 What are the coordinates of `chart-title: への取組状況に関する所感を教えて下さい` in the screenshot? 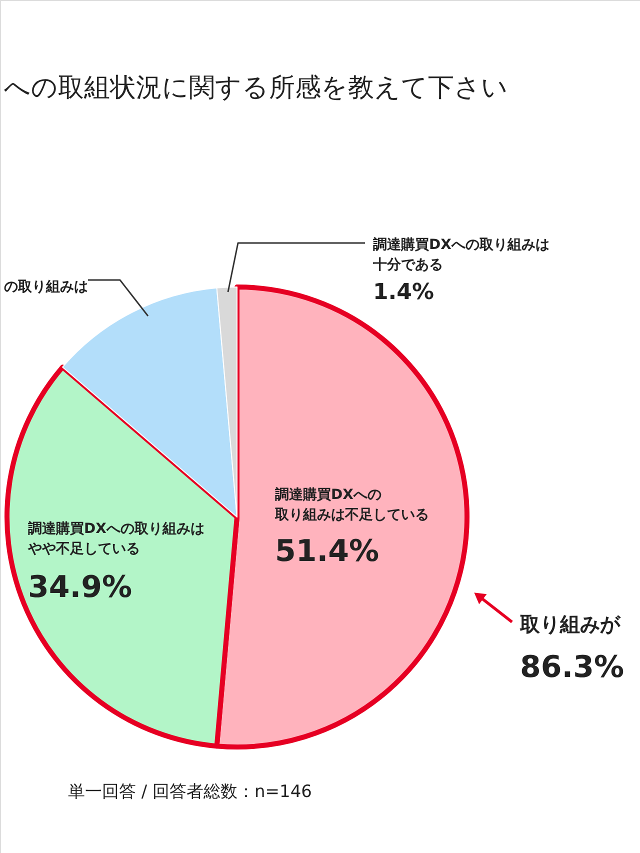 It's located at (256, 88).